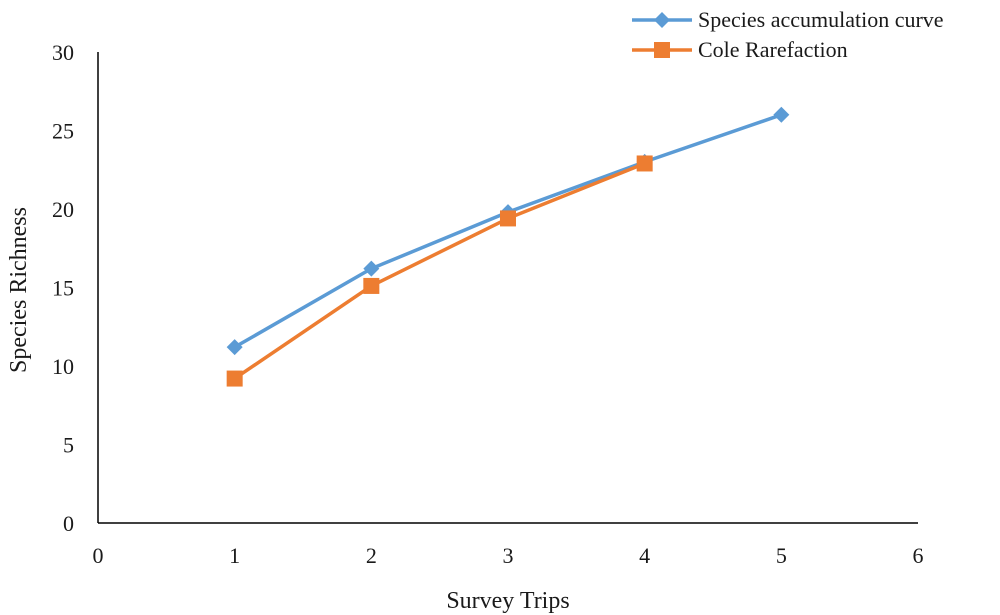 This screenshot has width=1000, height=615. I want to click on legend-item: Cole Rarefaction, so click(740, 49).